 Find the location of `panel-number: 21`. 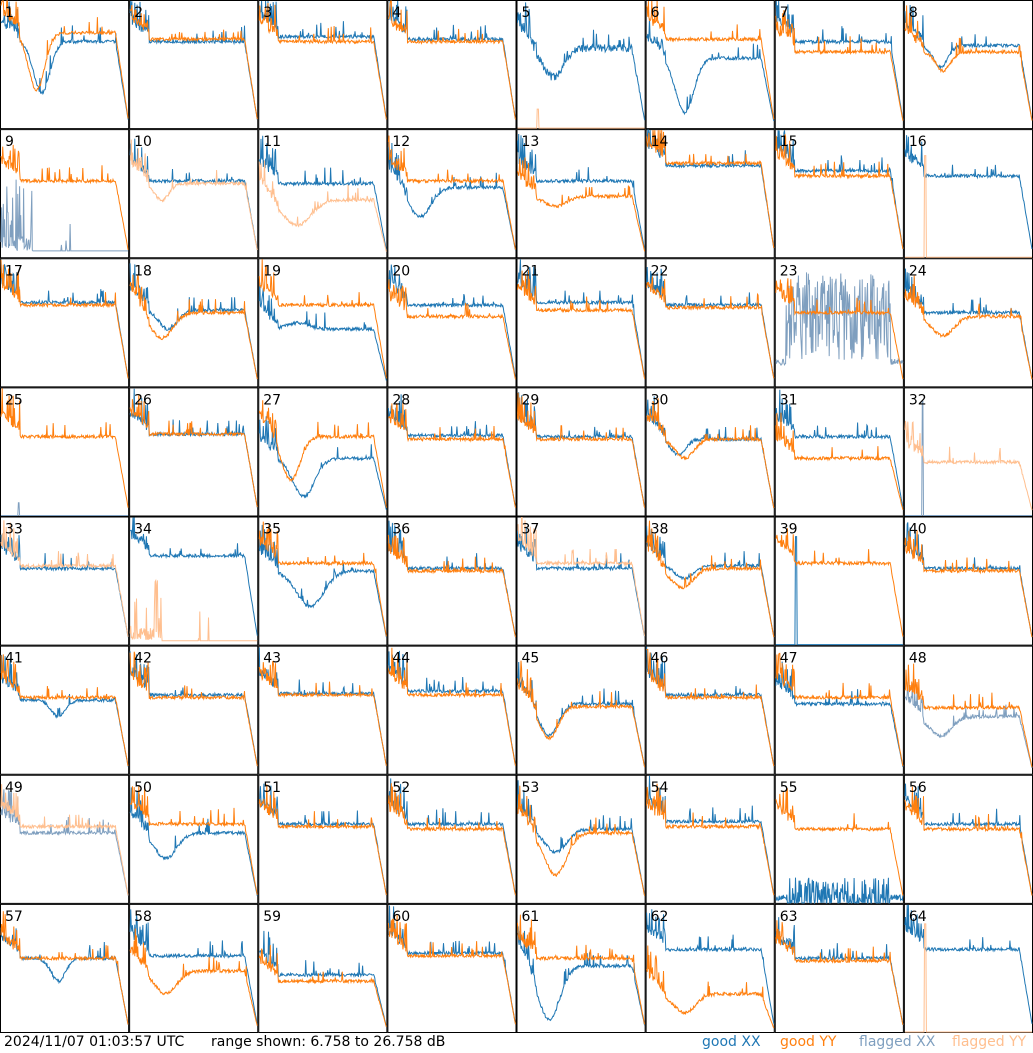

panel-number: 21 is located at coordinates (531, 271).